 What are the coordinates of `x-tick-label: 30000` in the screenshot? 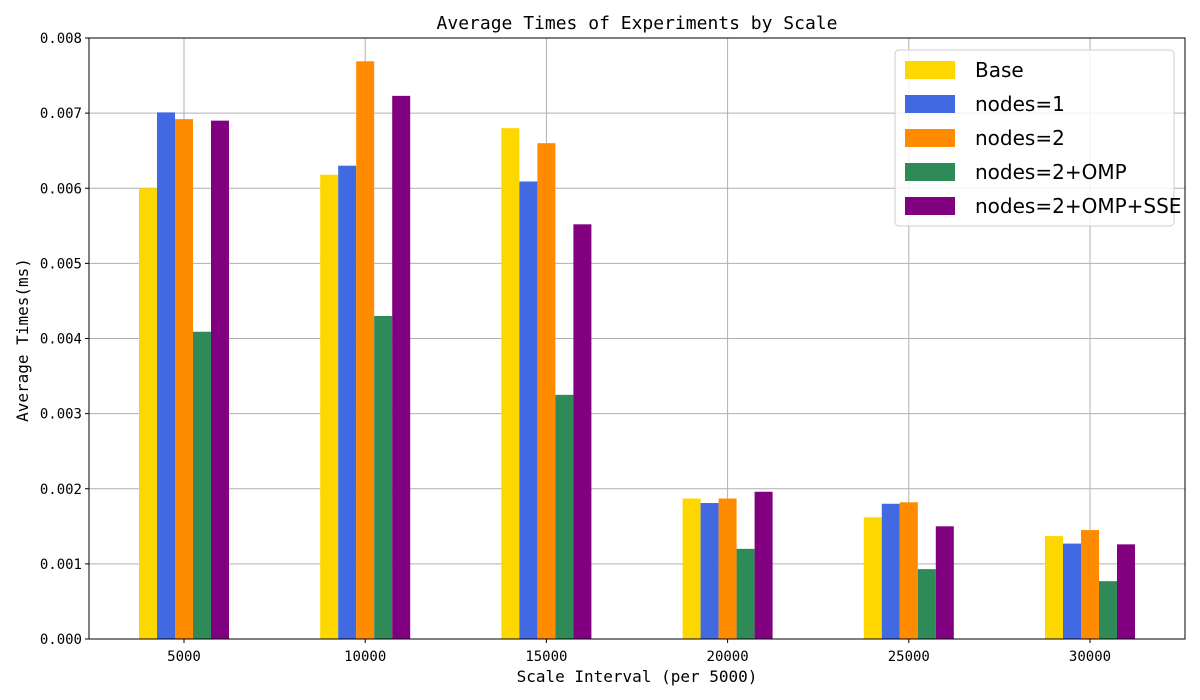 It's located at (1090, 657).